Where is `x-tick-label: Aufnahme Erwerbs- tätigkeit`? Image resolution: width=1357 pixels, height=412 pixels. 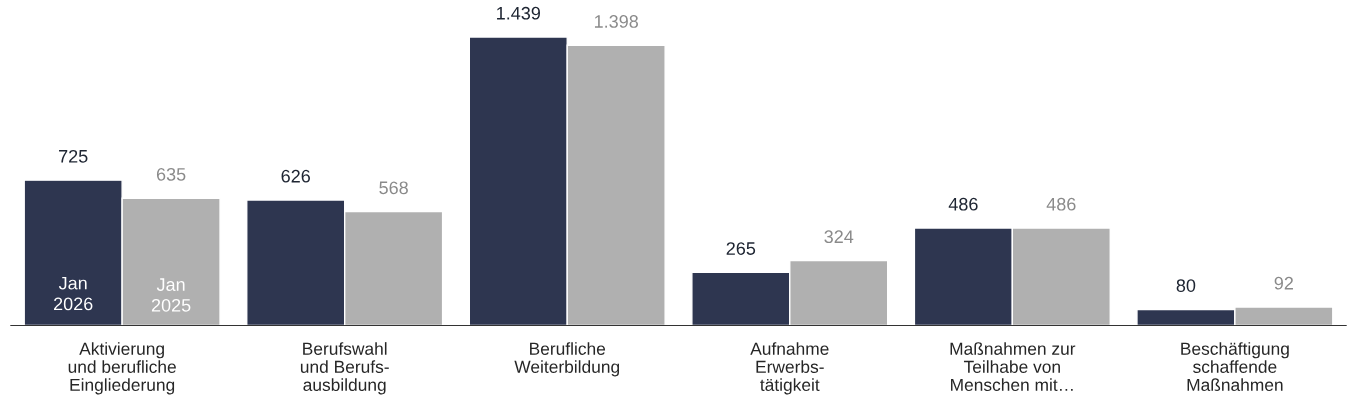 x-tick-label: Aufnahme Erwerbs- tätigkeit is located at coordinates (789, 368).